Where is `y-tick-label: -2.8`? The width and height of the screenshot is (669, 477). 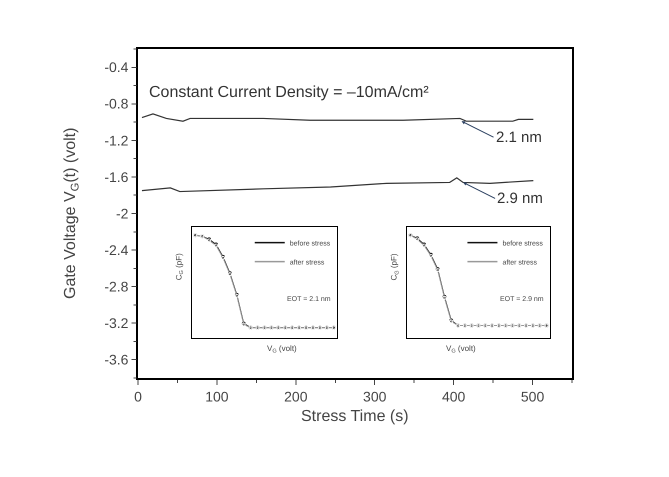 y-tick-label: -2.8 is located at coordinates (116, 286).